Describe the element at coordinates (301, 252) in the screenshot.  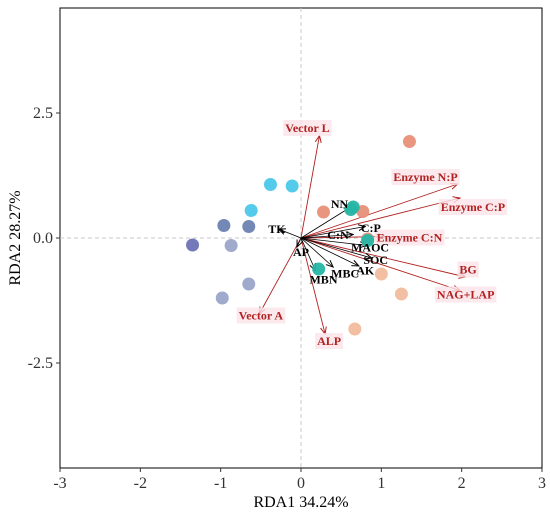
I see `vector-label-17: AP` at that location.